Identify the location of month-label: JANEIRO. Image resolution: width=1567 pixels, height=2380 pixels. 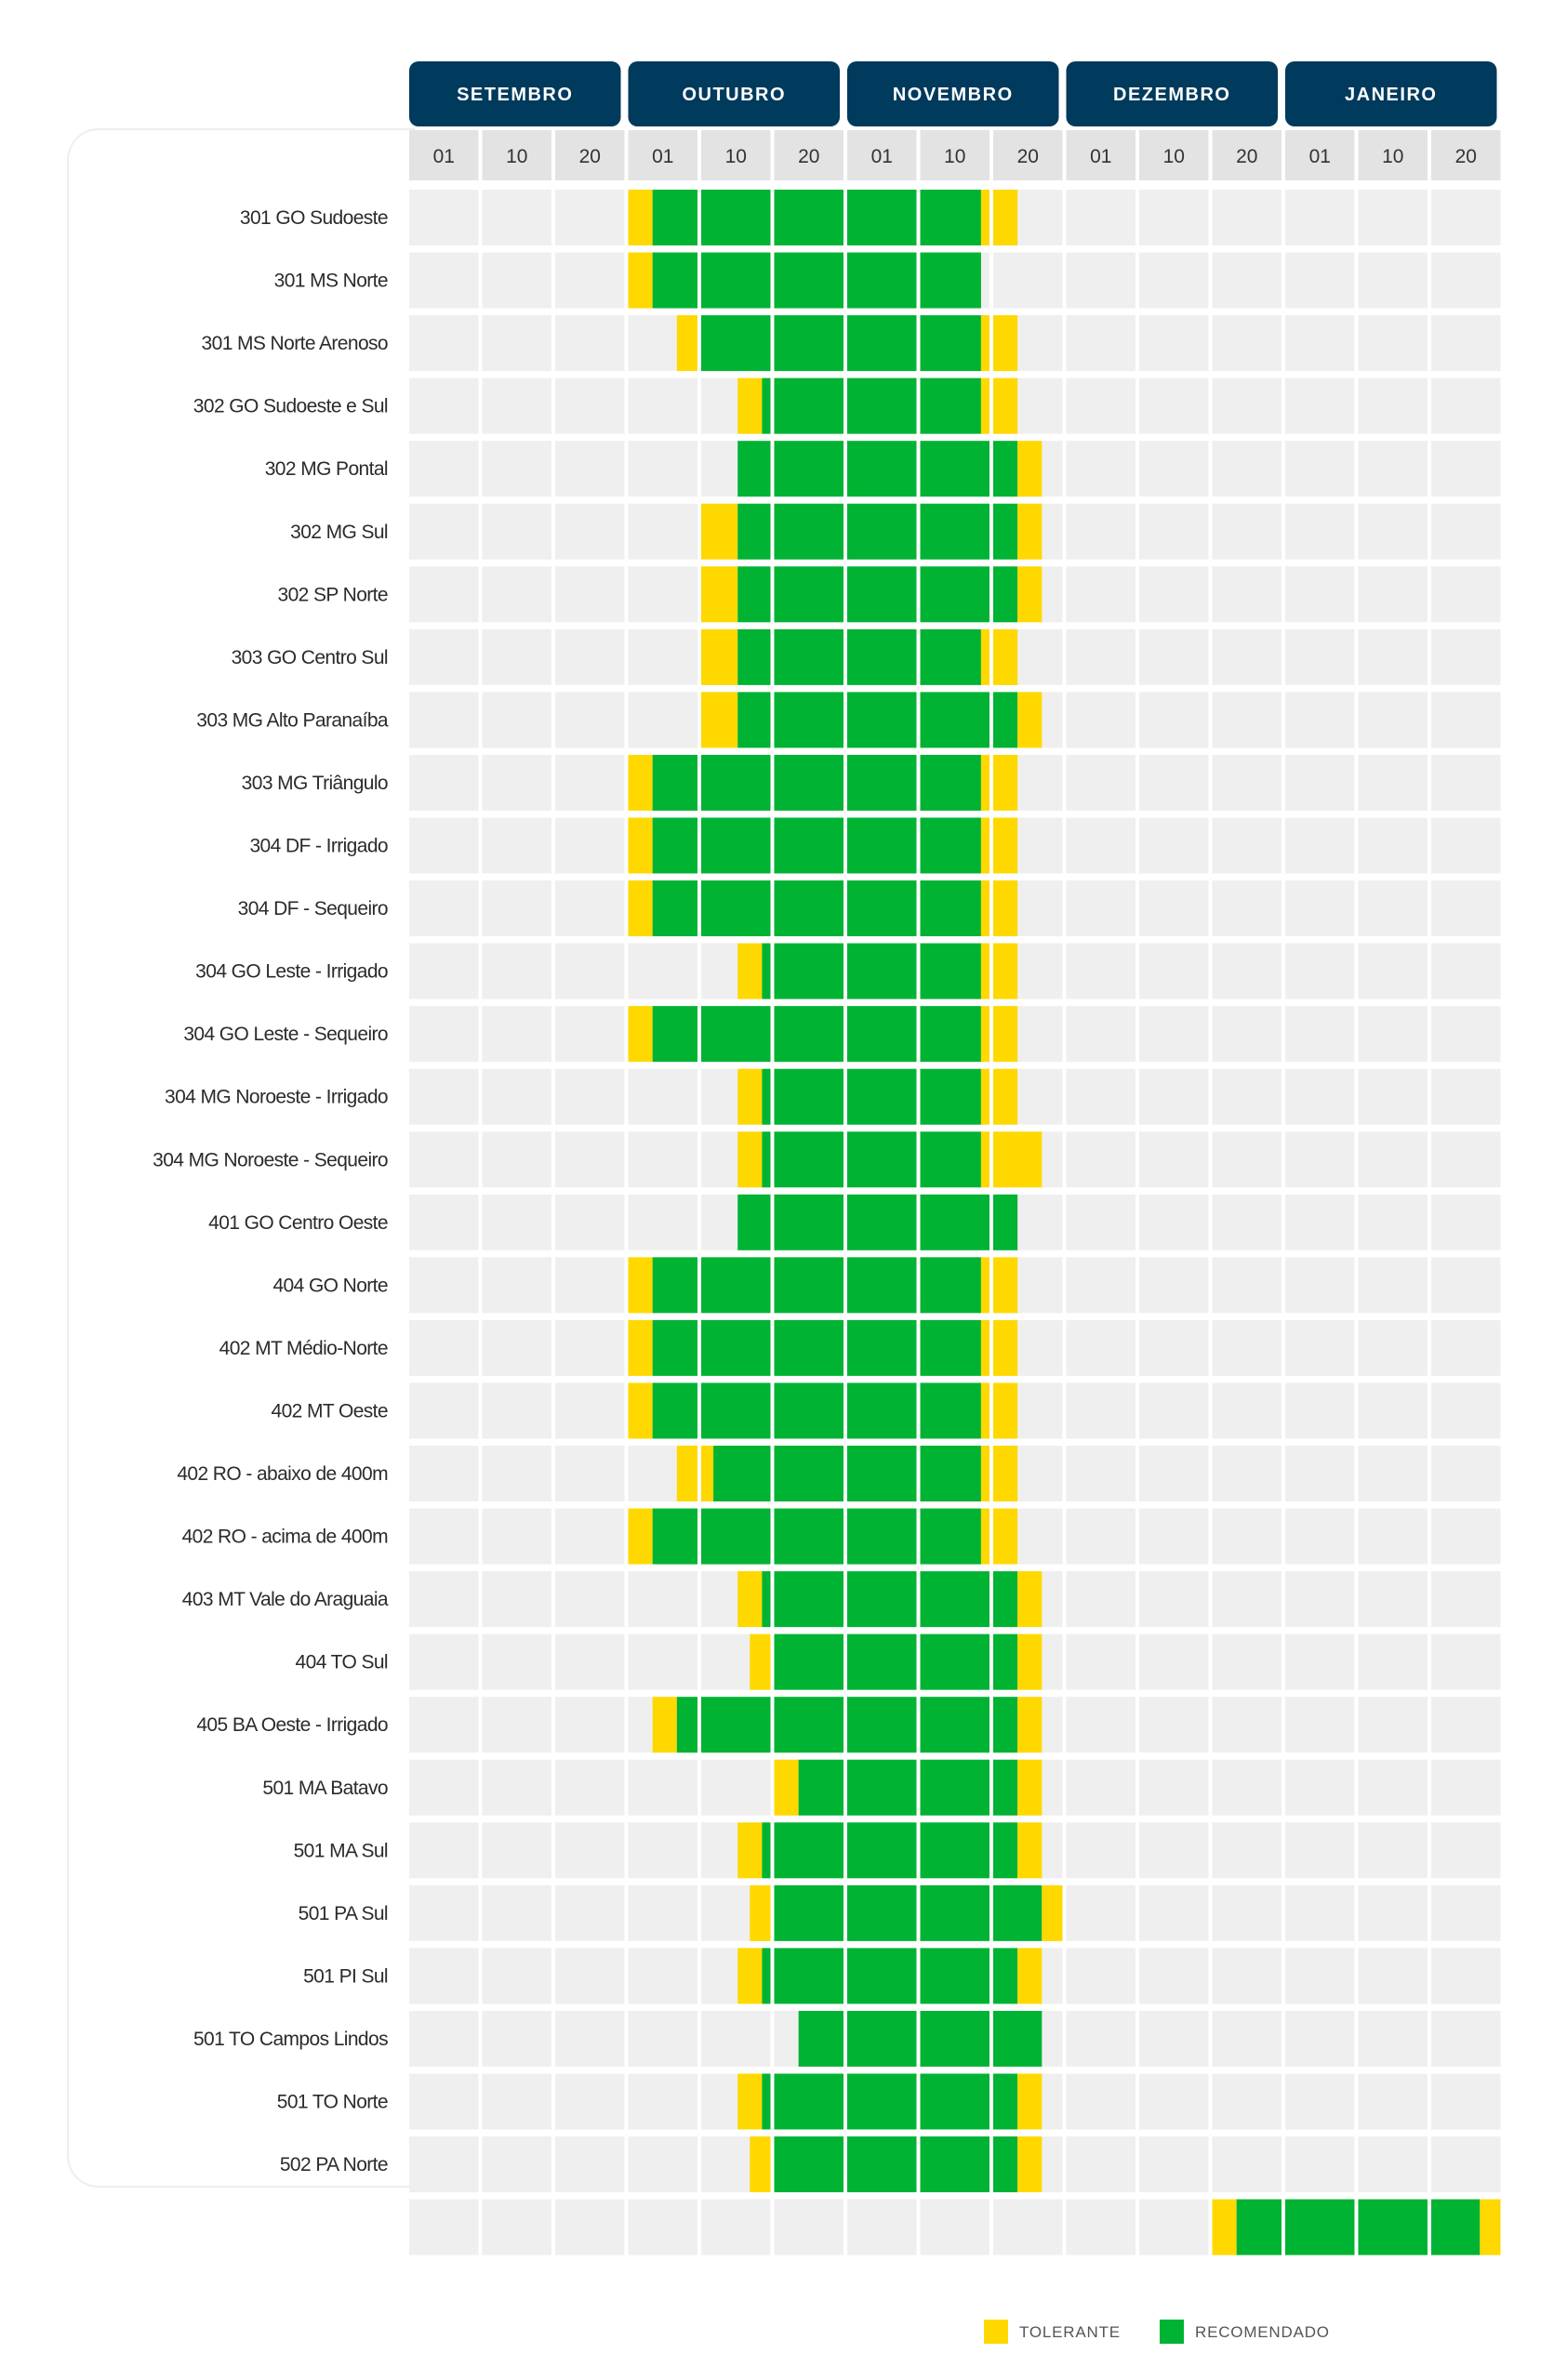
(1391, 95).